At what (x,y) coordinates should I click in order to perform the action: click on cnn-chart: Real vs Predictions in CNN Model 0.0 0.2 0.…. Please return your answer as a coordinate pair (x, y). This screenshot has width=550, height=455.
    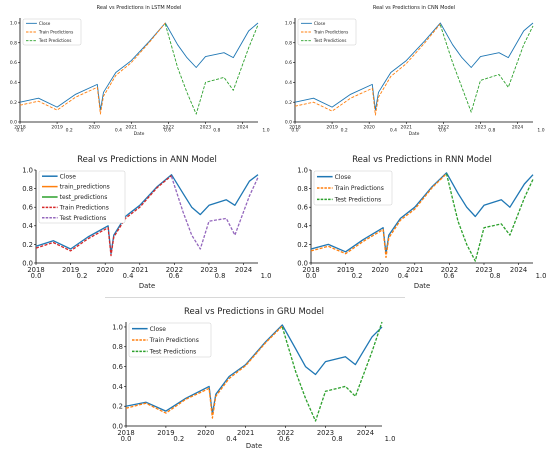
    Looking at the image, I should click on (415, 71).